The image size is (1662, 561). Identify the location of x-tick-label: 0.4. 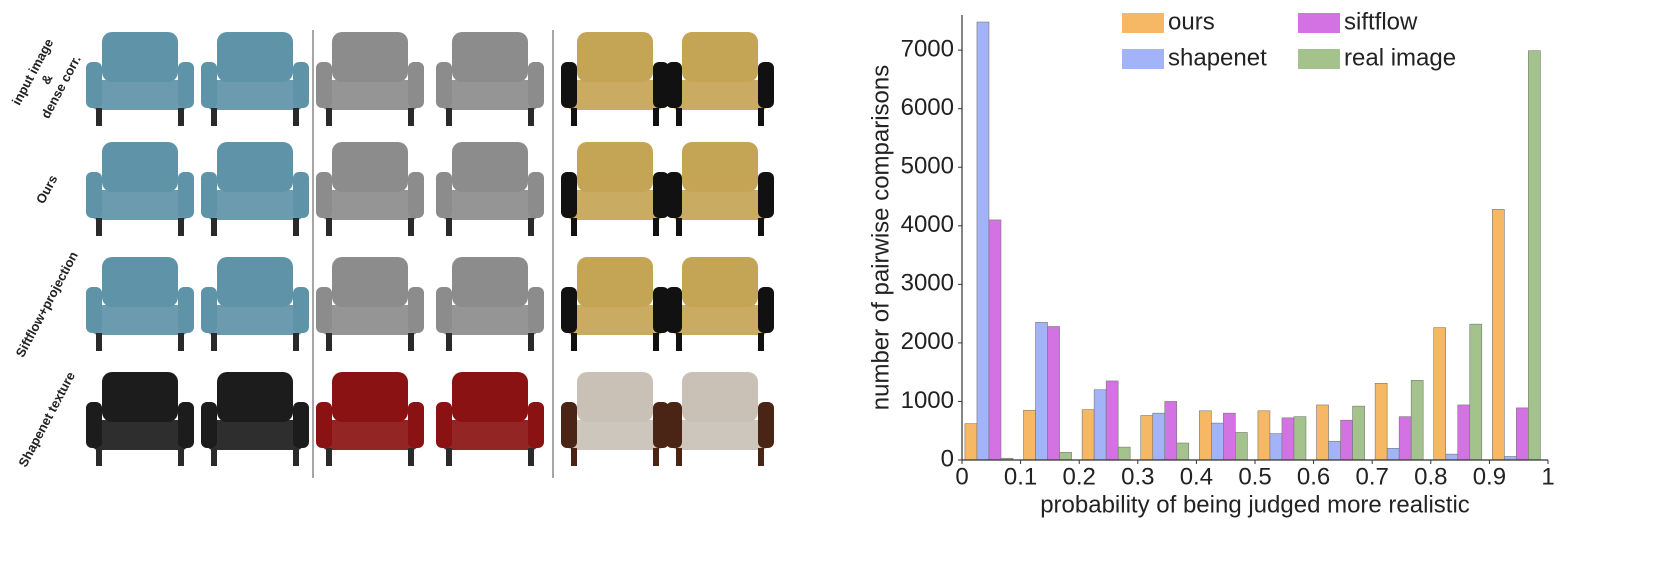
(1196, 476).